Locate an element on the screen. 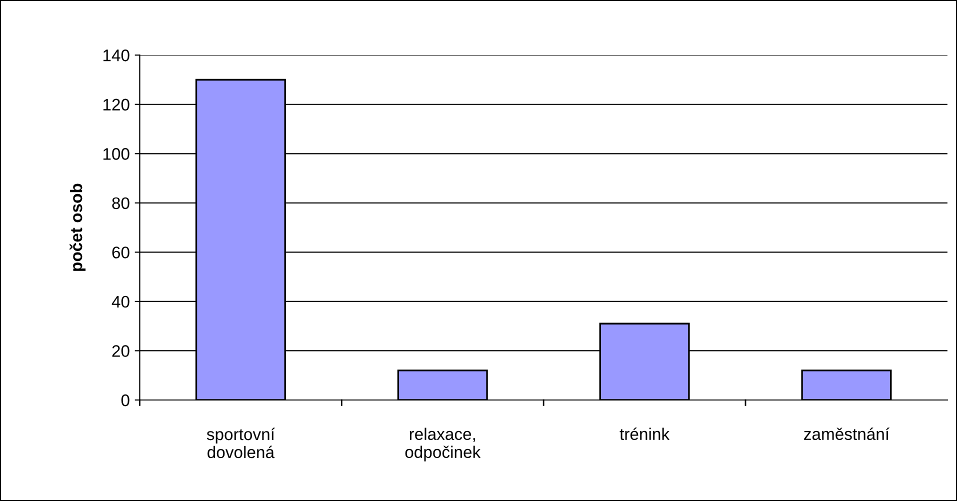  x-tick-label: relaxace, odpočinek is located at coordinates (443, 445).